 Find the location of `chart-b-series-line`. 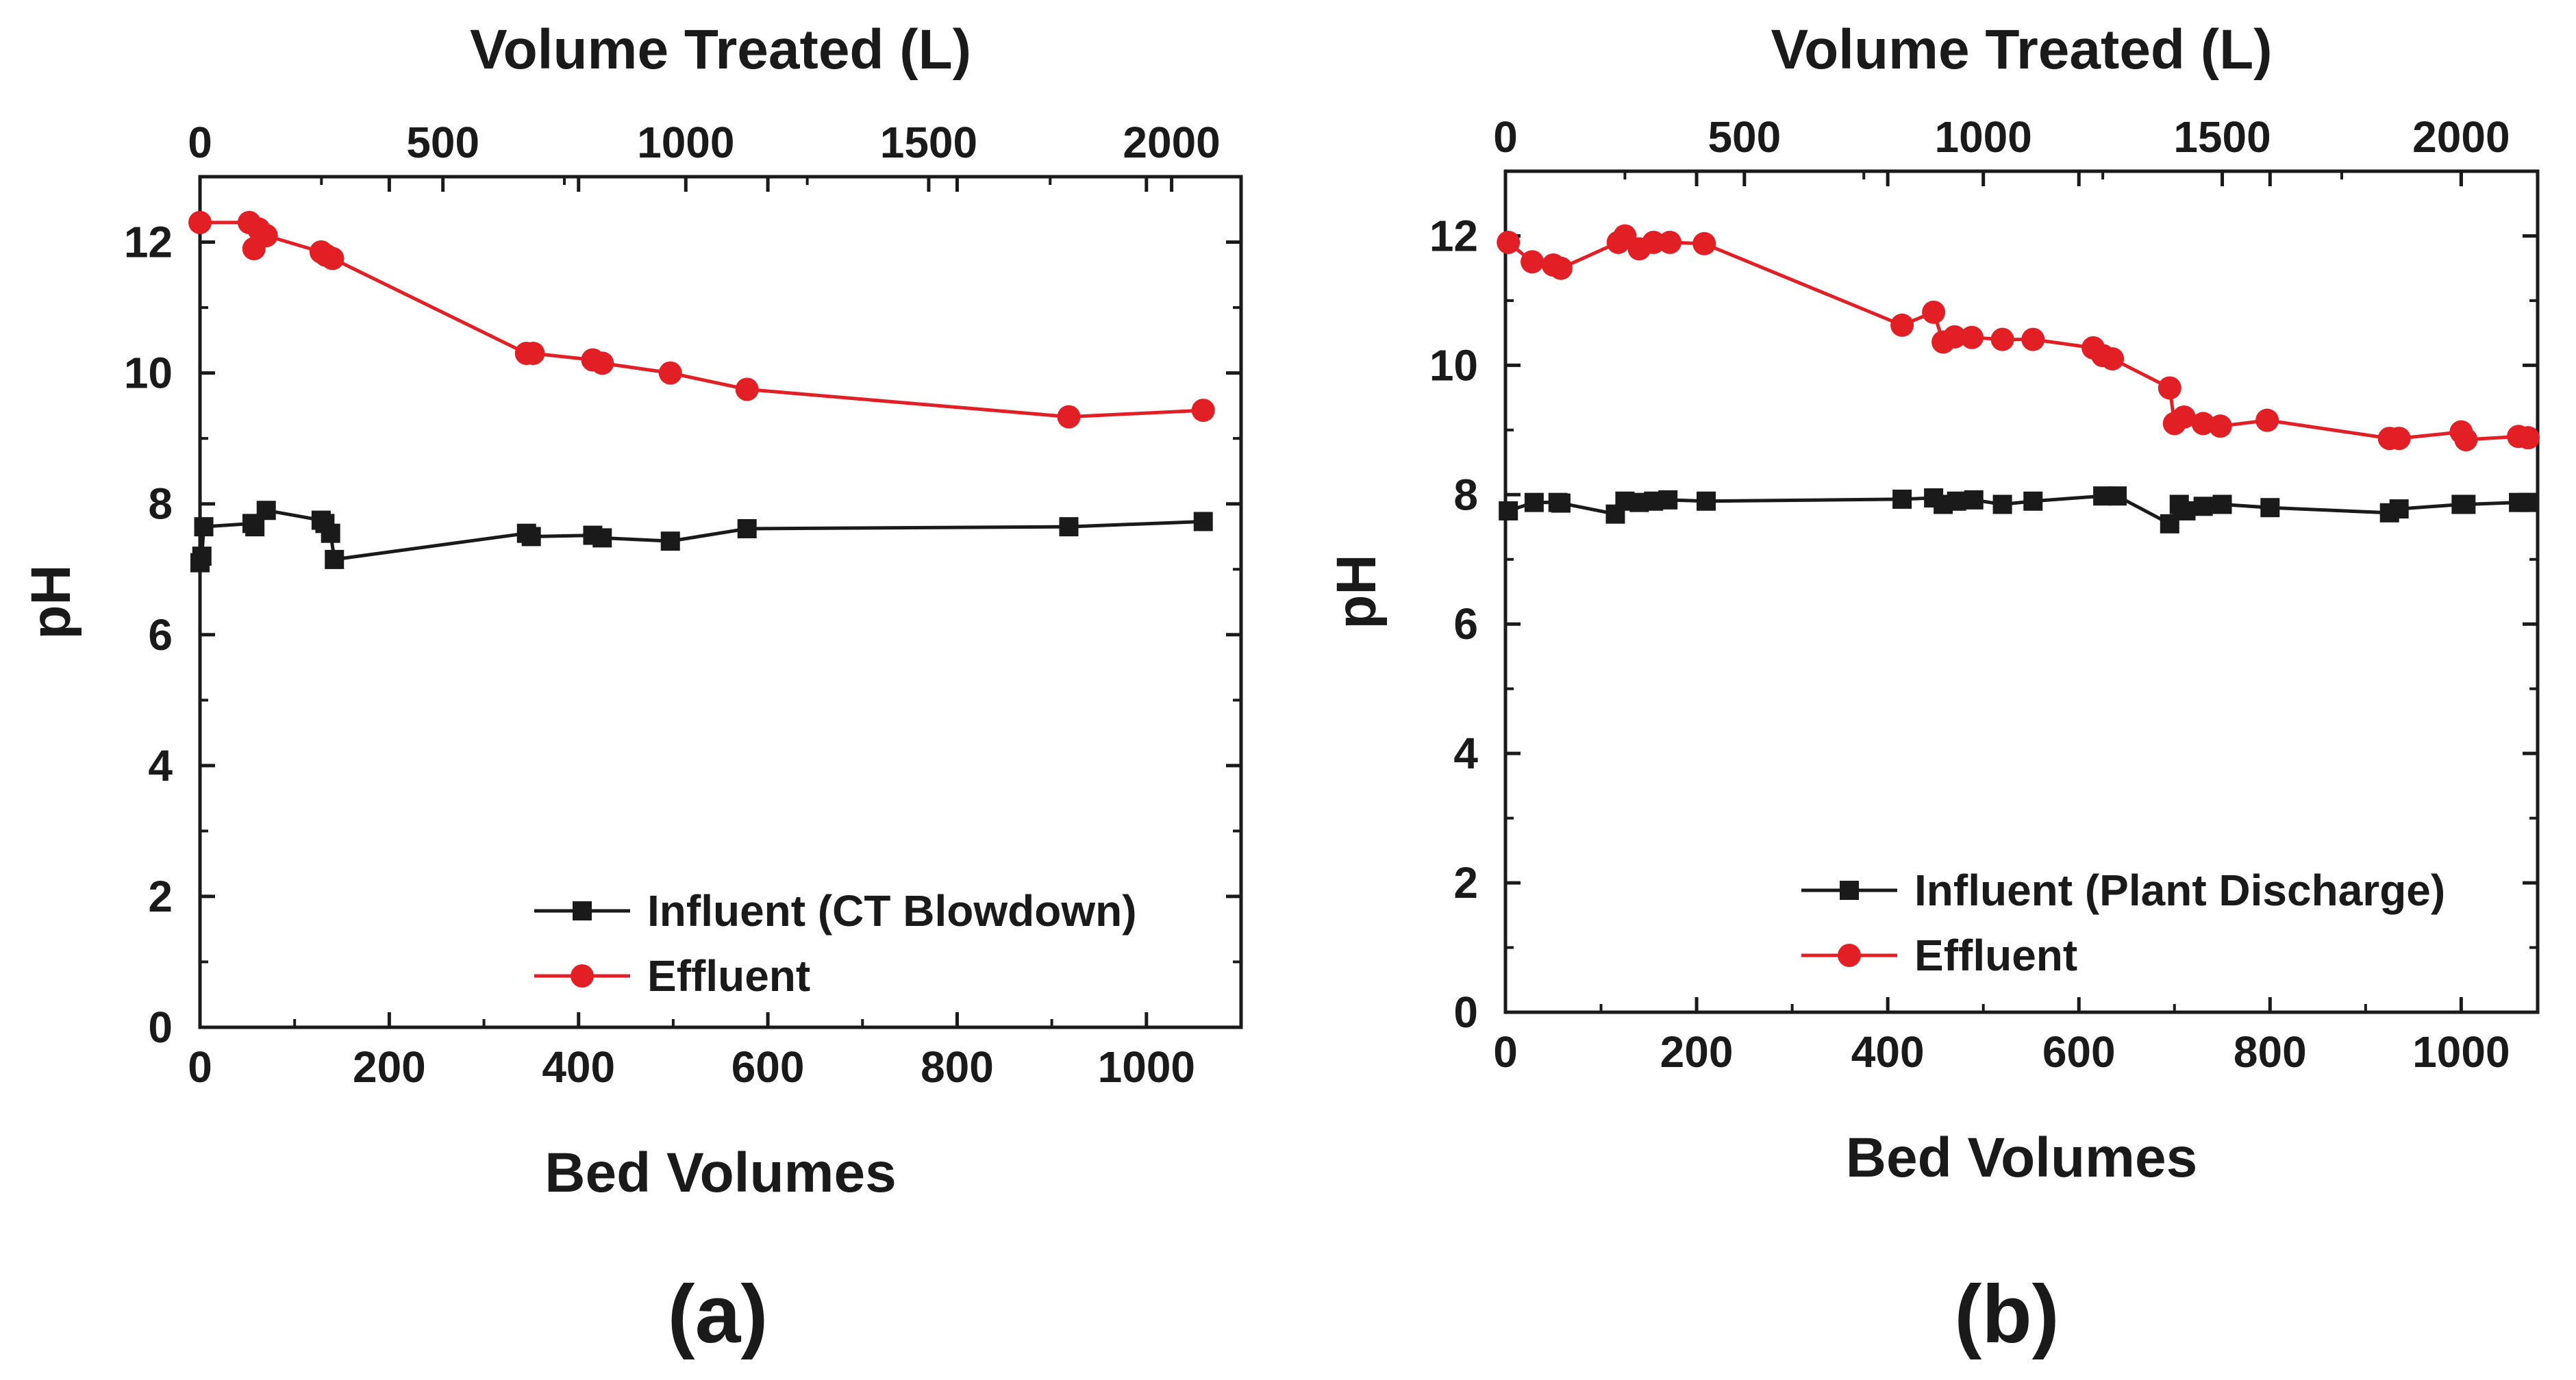

chart-b-series-line is located at coordinates (2018, 338).